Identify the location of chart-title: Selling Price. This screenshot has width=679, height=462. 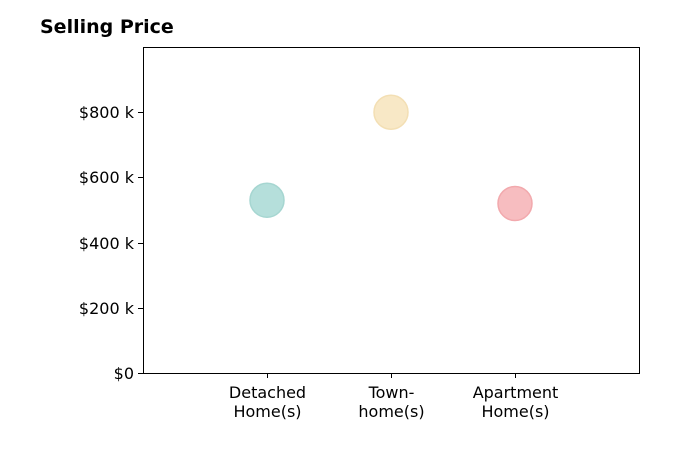
(107, 27).